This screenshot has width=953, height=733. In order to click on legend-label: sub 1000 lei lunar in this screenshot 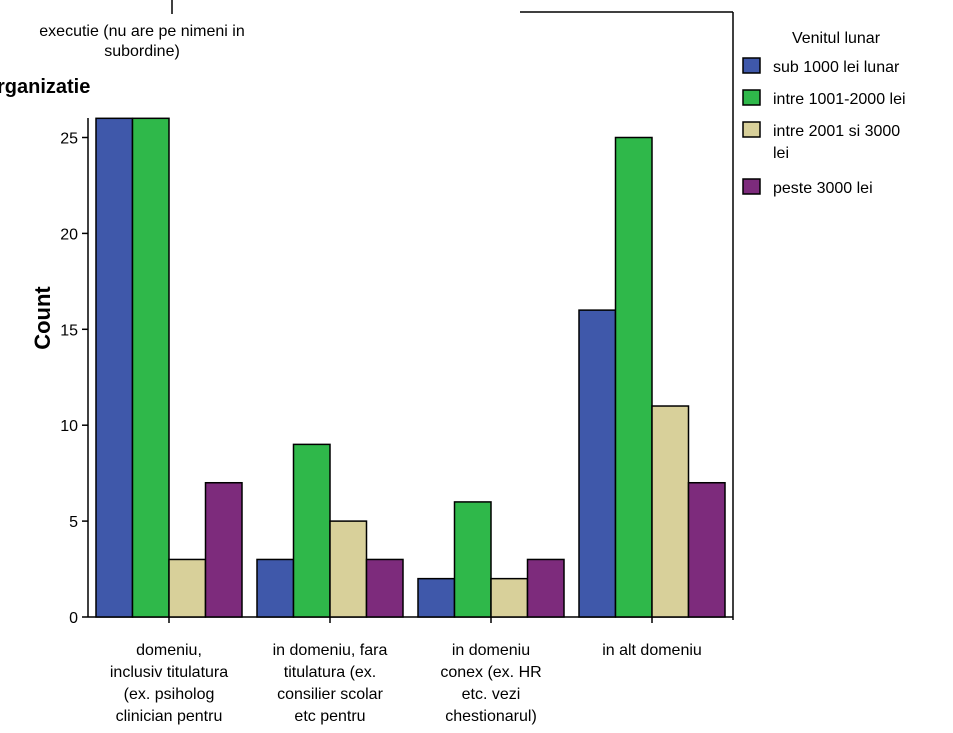, I will do `click(836, 67)`.